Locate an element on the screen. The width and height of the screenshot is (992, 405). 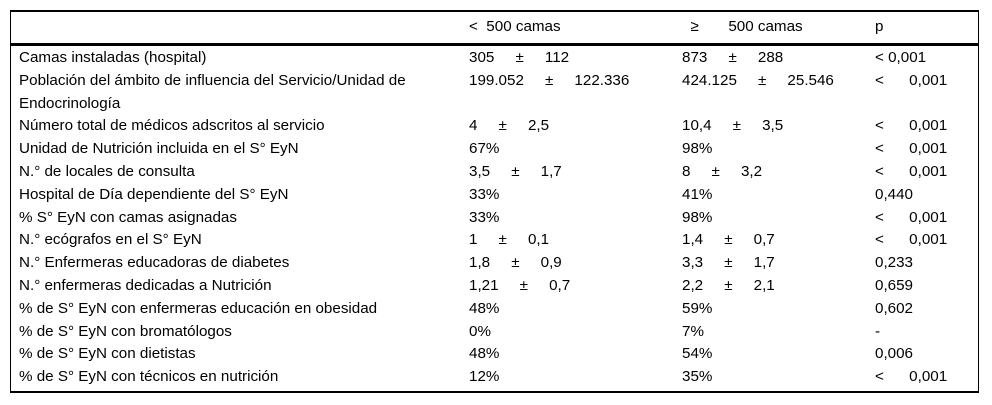
row-label: % de S° EyN con técnicos en nutrición is located at coordinates (240, 377).